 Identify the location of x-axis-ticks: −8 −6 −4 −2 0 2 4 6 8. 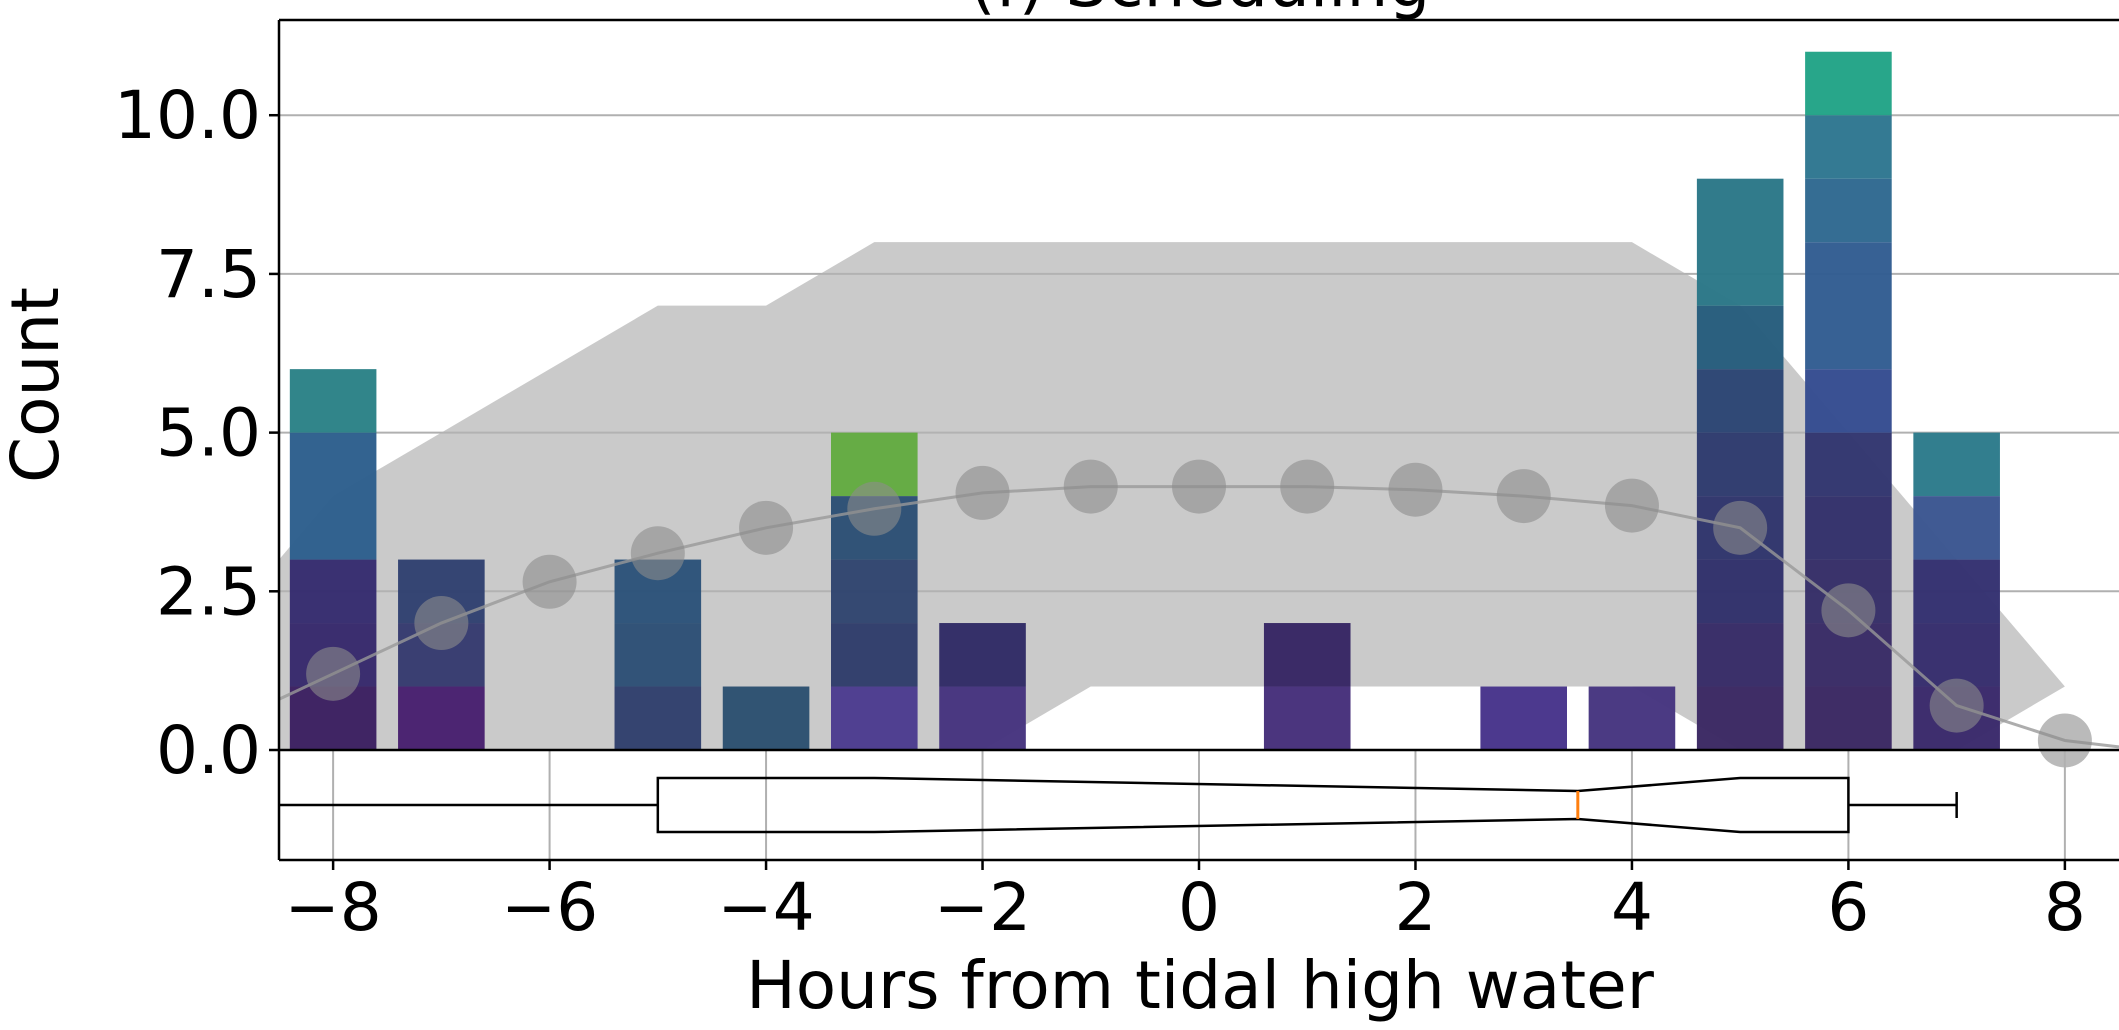
(1185, 903).